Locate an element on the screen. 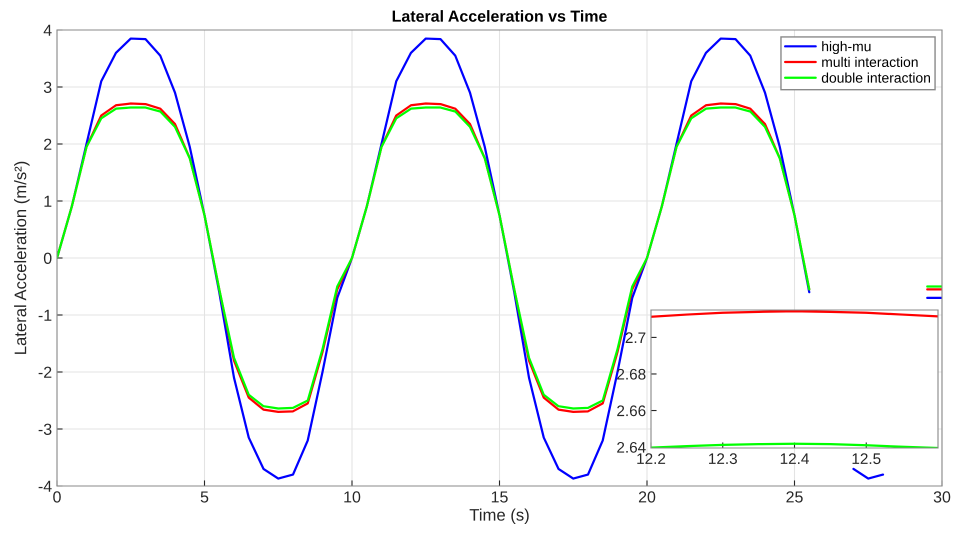 The height and width of the screenshot is (536, 956). x-tick-label: 15 is located at coordinates (500, 497).